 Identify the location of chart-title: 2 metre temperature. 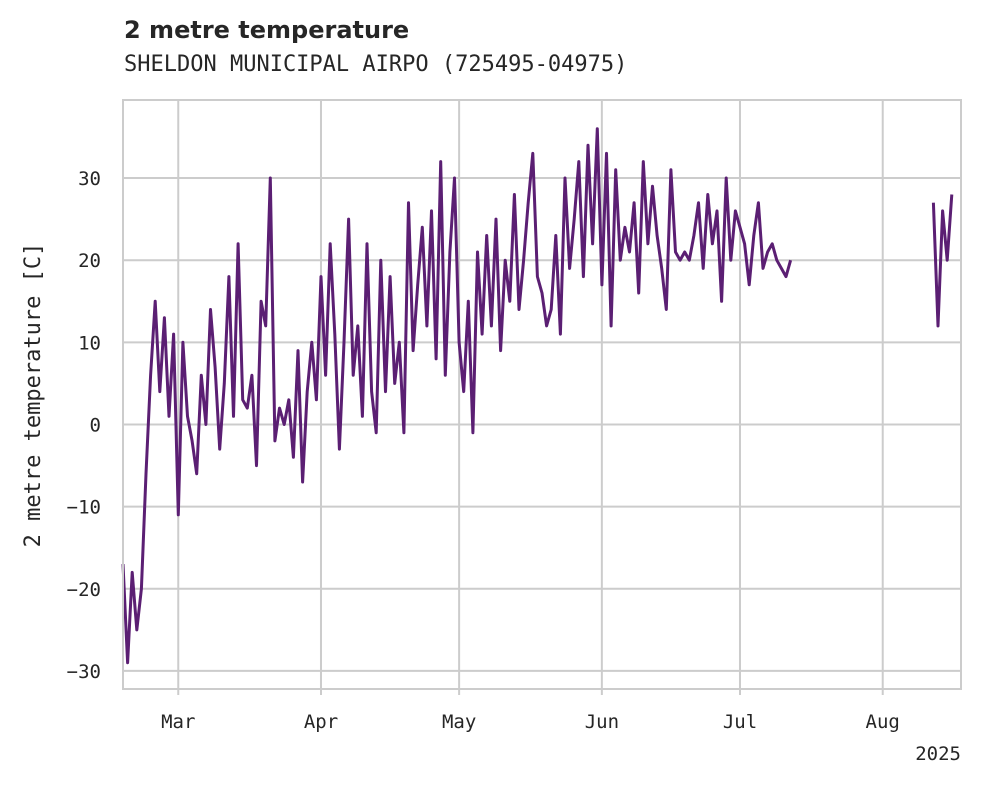
(267, 30).